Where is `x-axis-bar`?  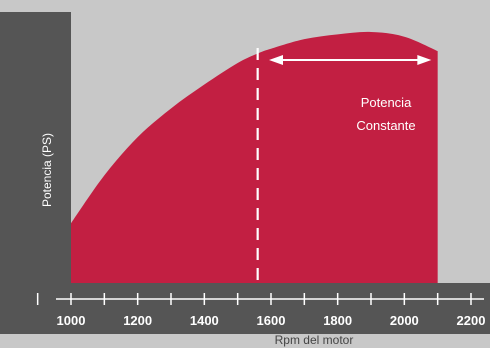
x-axis-bar is located at coordinates (245, 308).